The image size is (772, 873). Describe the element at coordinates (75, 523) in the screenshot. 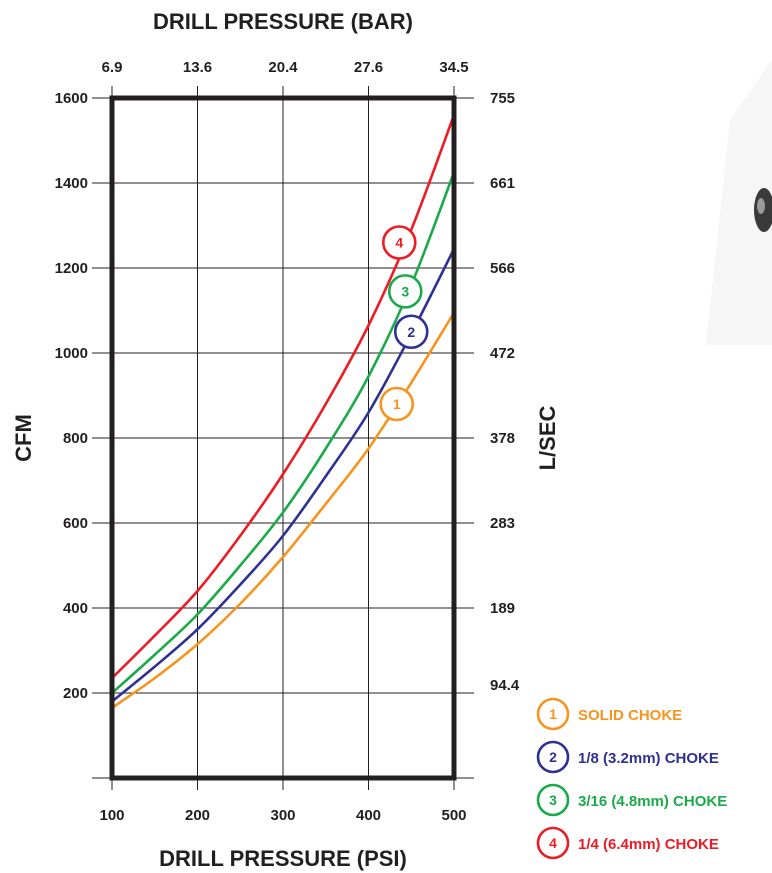

I see `y-tick-label: 600` at that location.